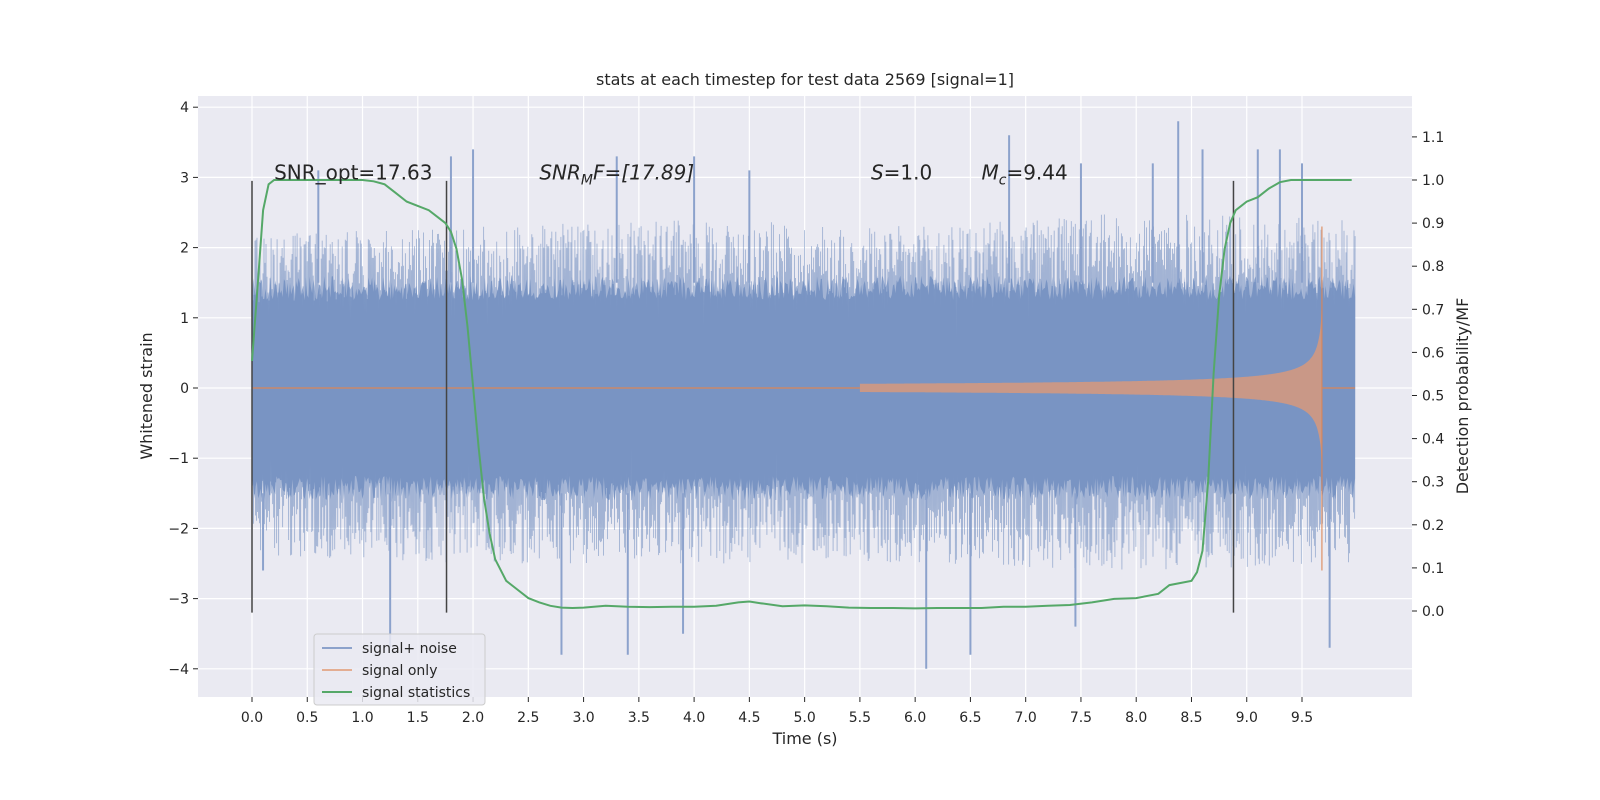  I want to click on y2-tick-label: 0.8, so click(1433, 267).